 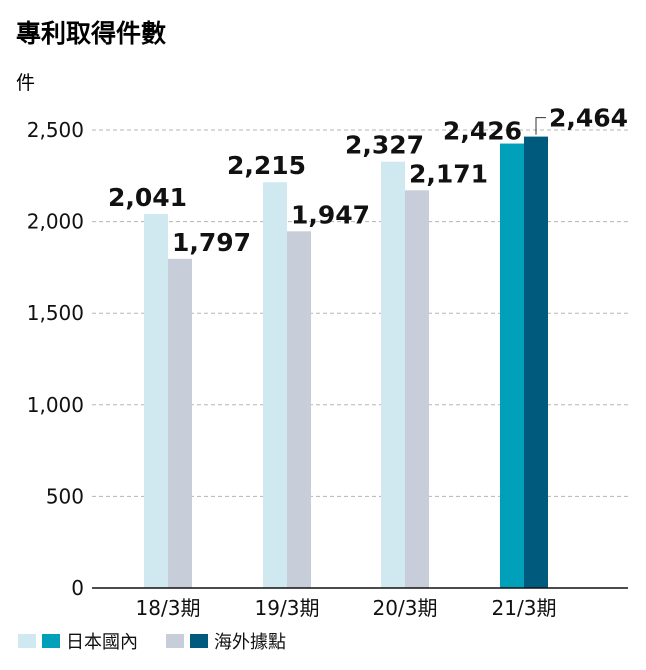 What do you see at coordinates (55, 405) in the screenshot?
I see `y-tick-label: 1,000` at bounding box center [55, 405].